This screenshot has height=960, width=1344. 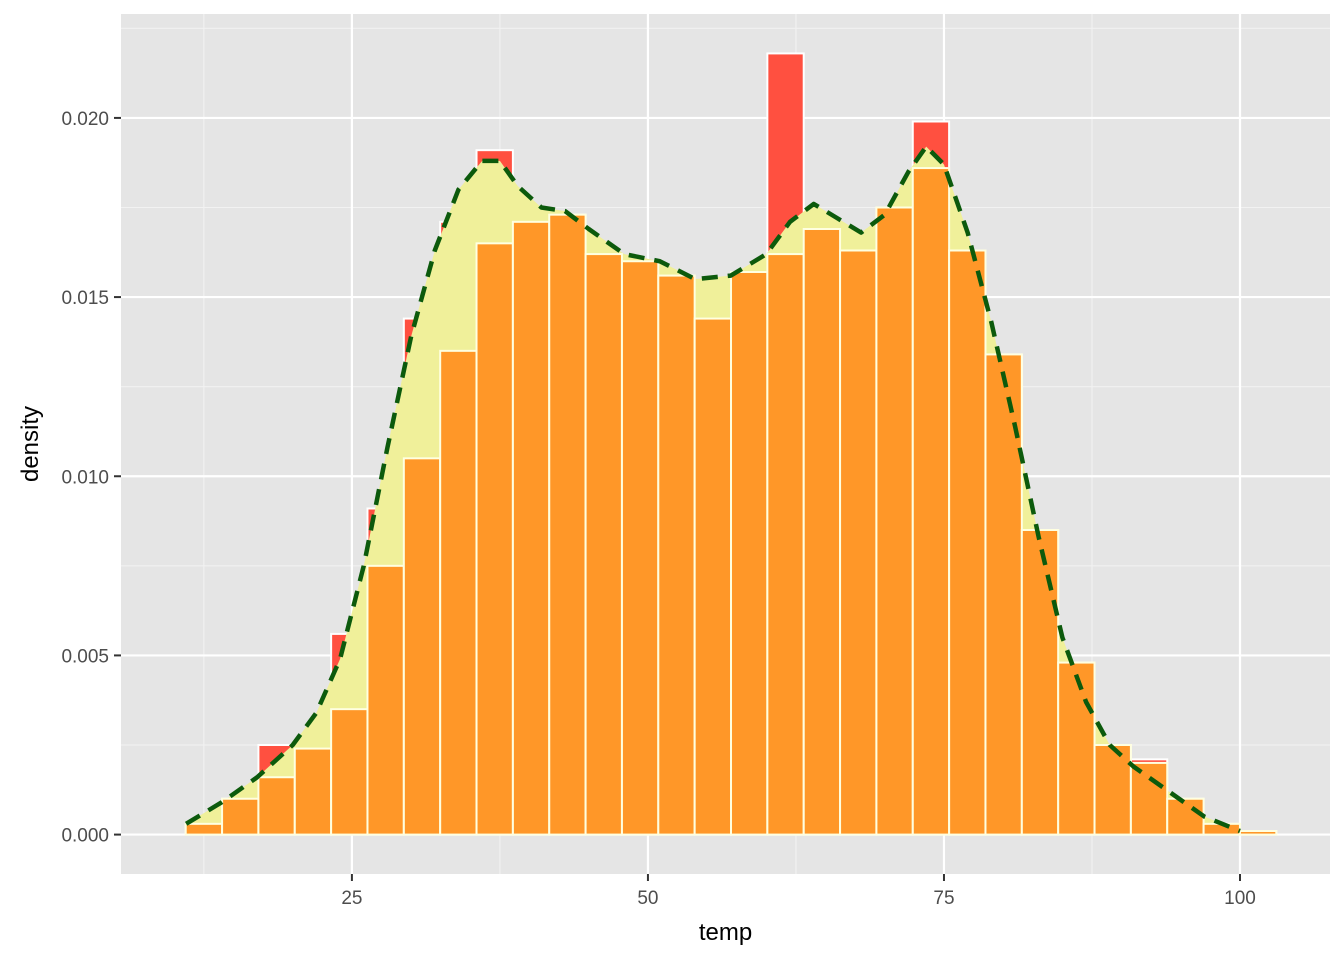 What do you see at coordinates (798, 891) in the screenshot?
I see `x-axis: 25 50 75 100` at bounding box center [798, 891].